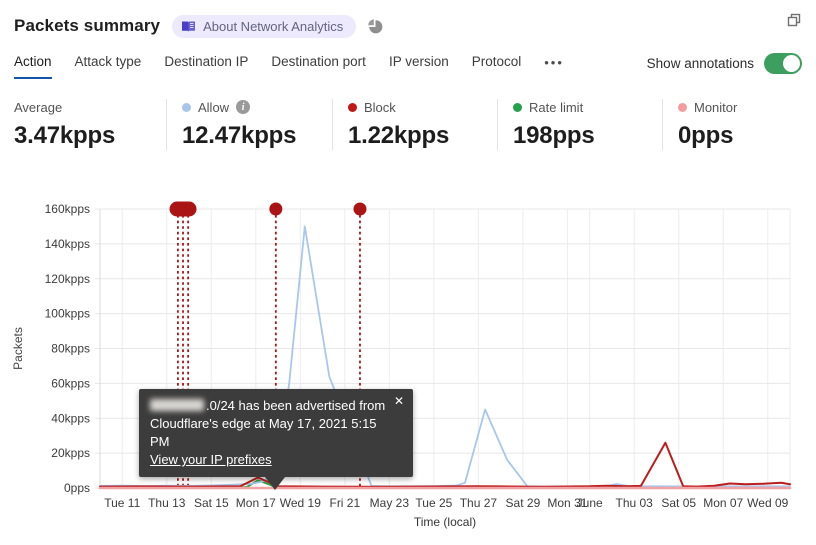 The height and width of the screenshot is (545, 816). I want to click on y-tick-label: 20kpps, so click(70, 453).